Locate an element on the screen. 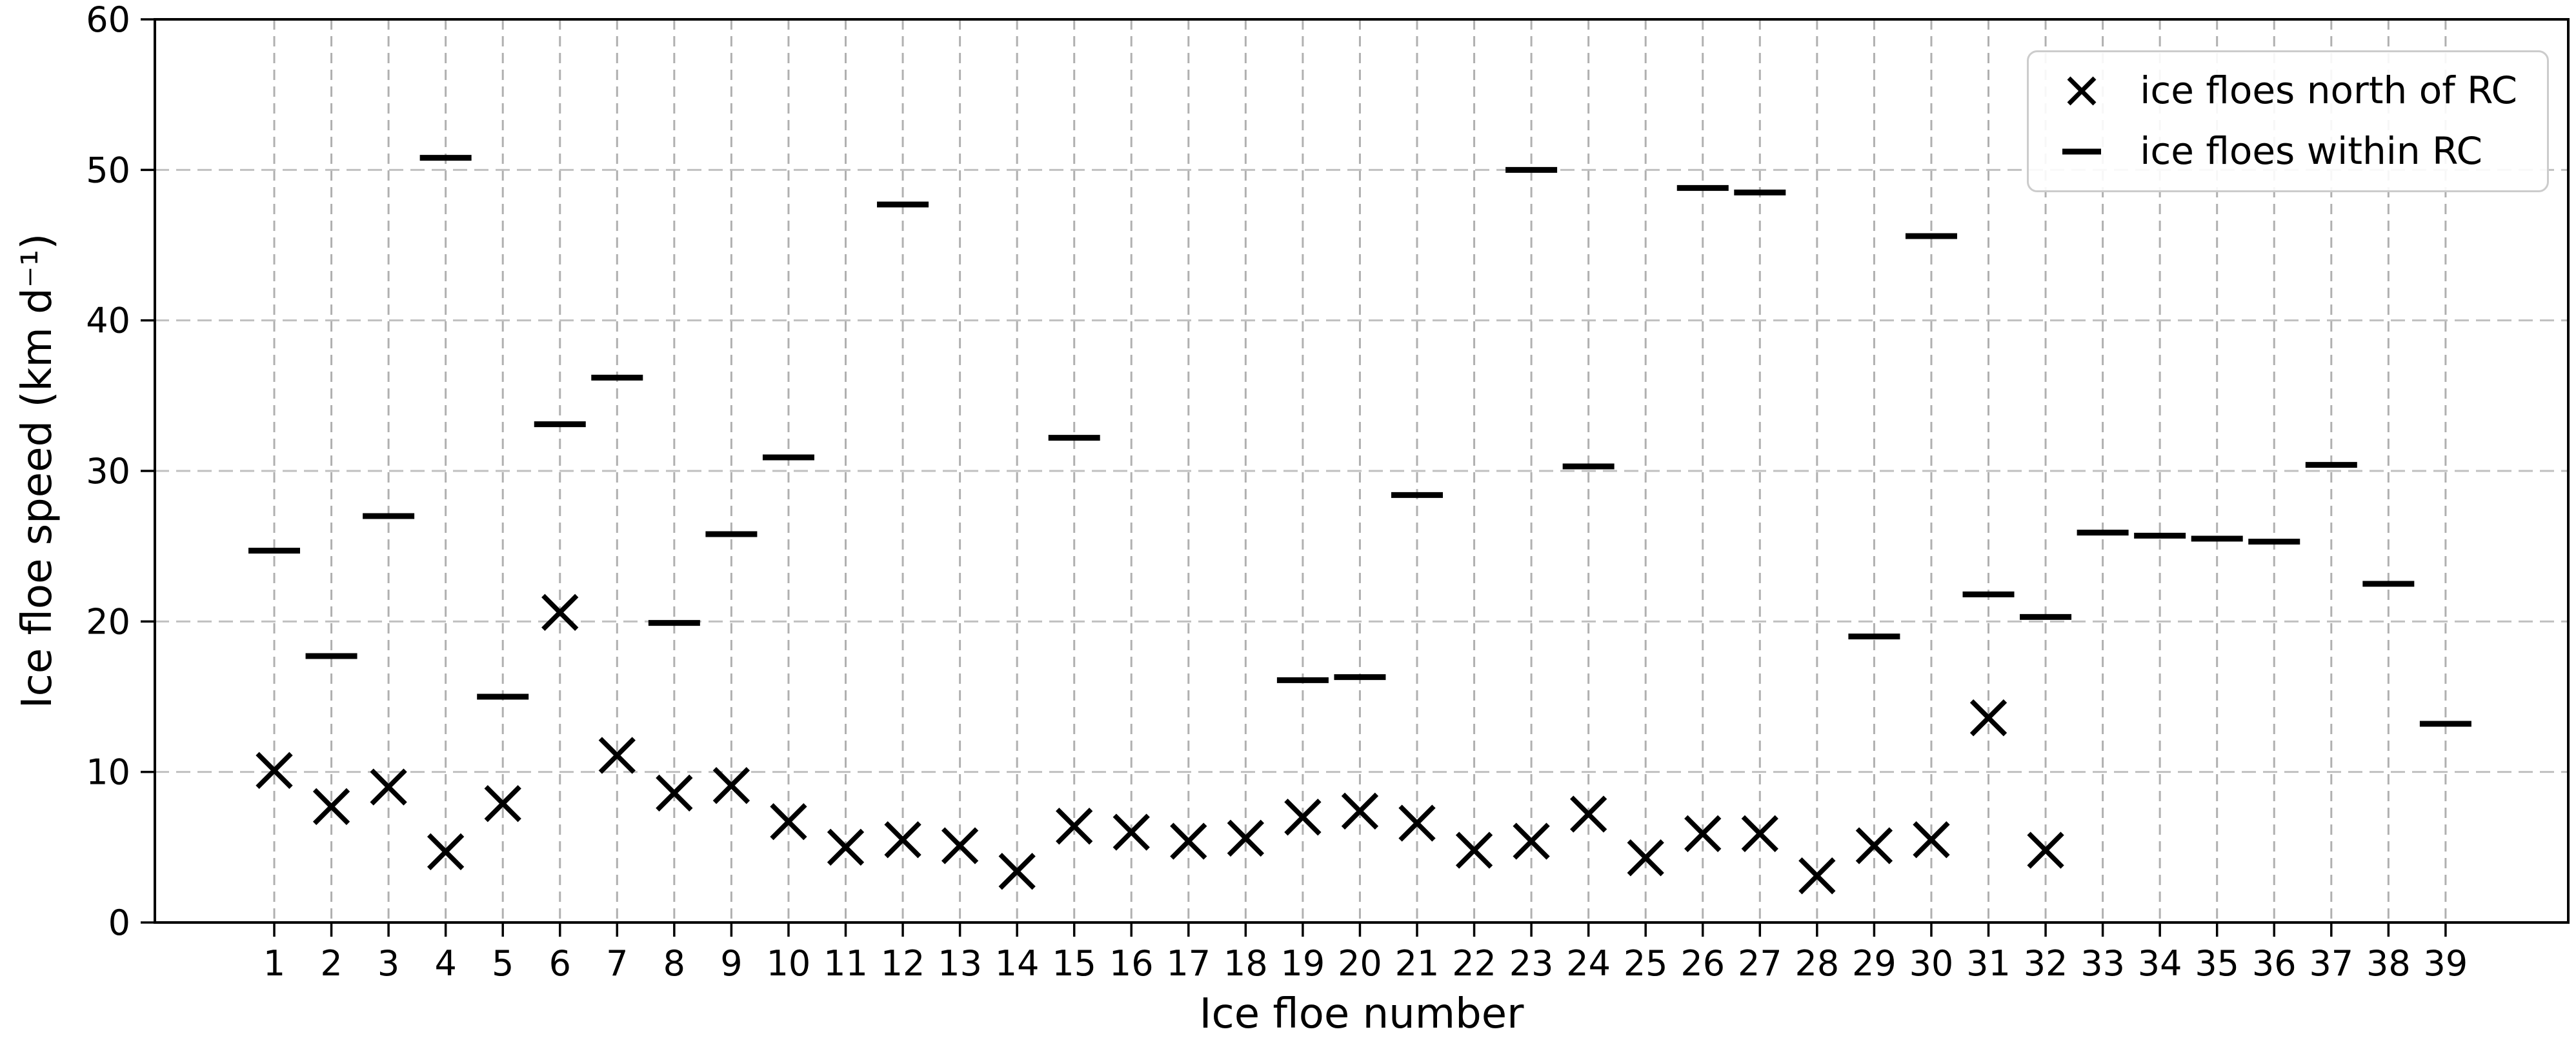 The image size is (2576, 1047). x-tick-label: 9 is located at coordinates (731, 963).